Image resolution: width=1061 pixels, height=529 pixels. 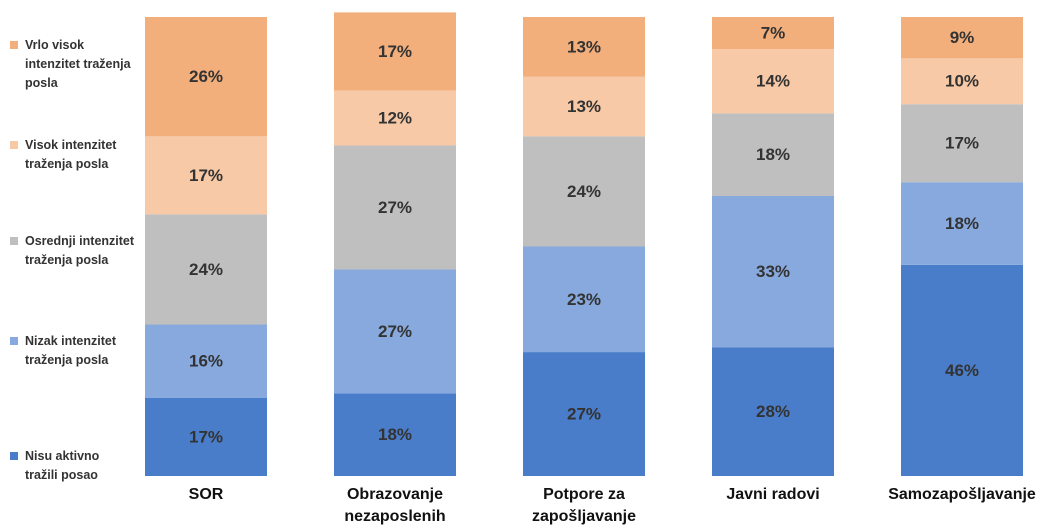 I want to click on legend-item: Osrednji intenzitet traženja posla, so click(x=72, y=251).